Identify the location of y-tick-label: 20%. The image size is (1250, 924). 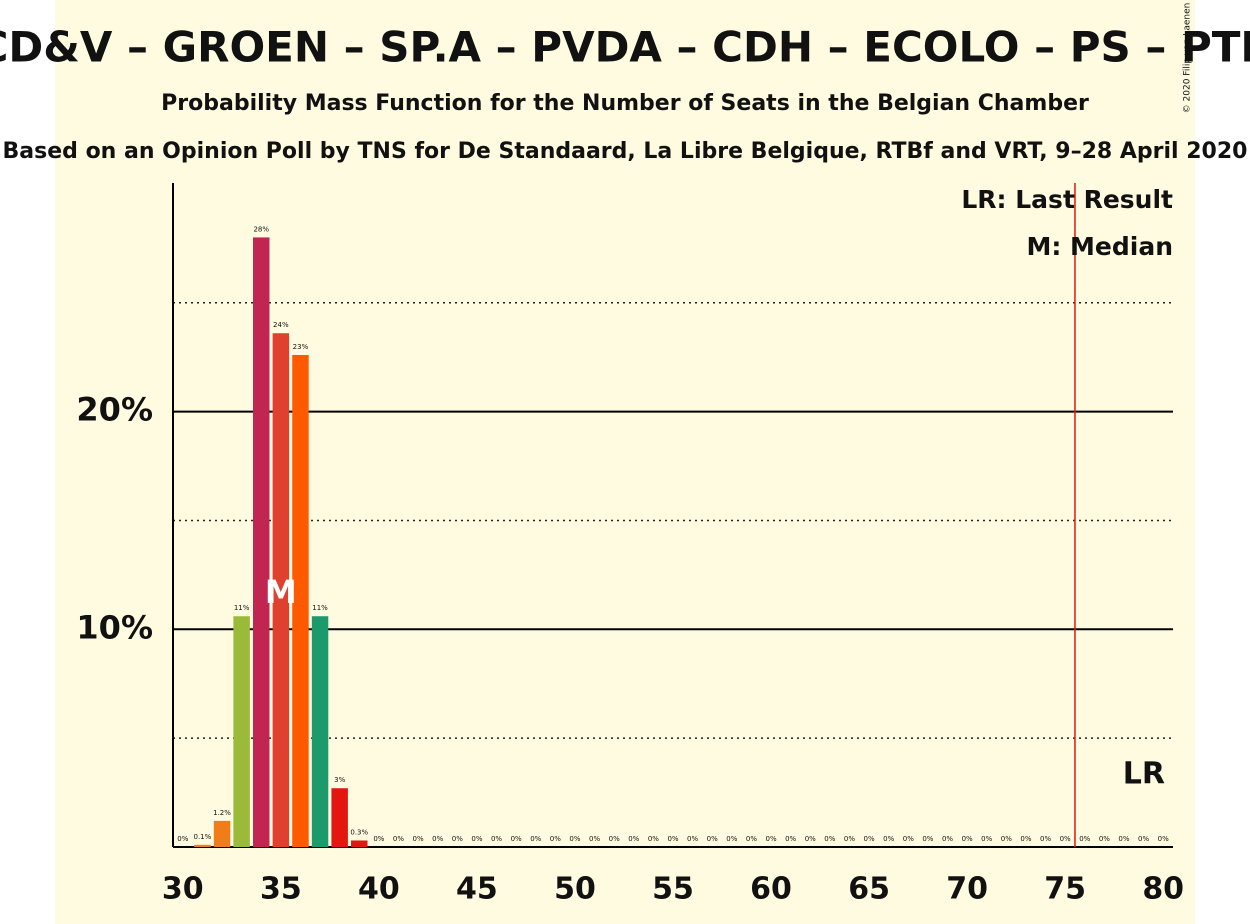
(114, 410).